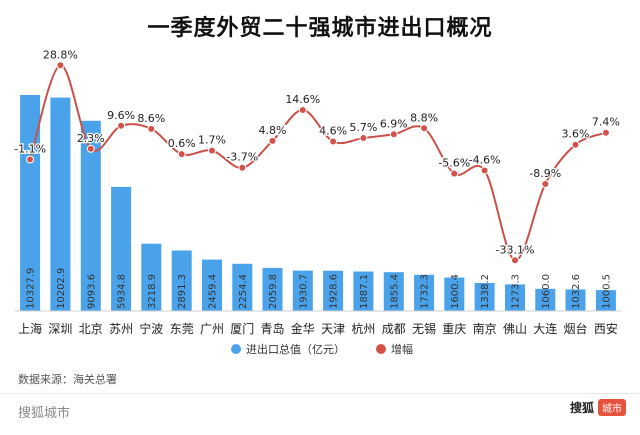  I want to click on growth-value-label: 28.8%, so click(60, 54).